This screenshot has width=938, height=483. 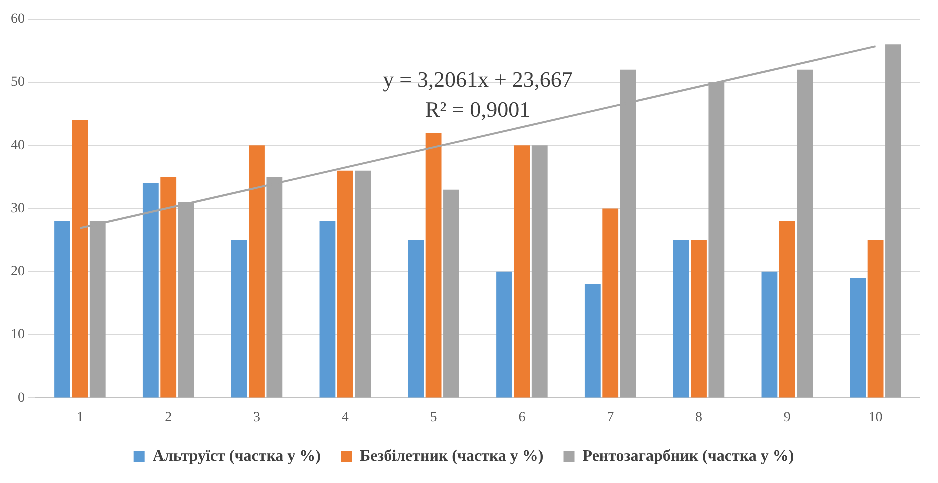 What do you see at coordinates (522, 418) in the screenshot?
I see `x-tick-label: 6` at bounding box center [522, 418].